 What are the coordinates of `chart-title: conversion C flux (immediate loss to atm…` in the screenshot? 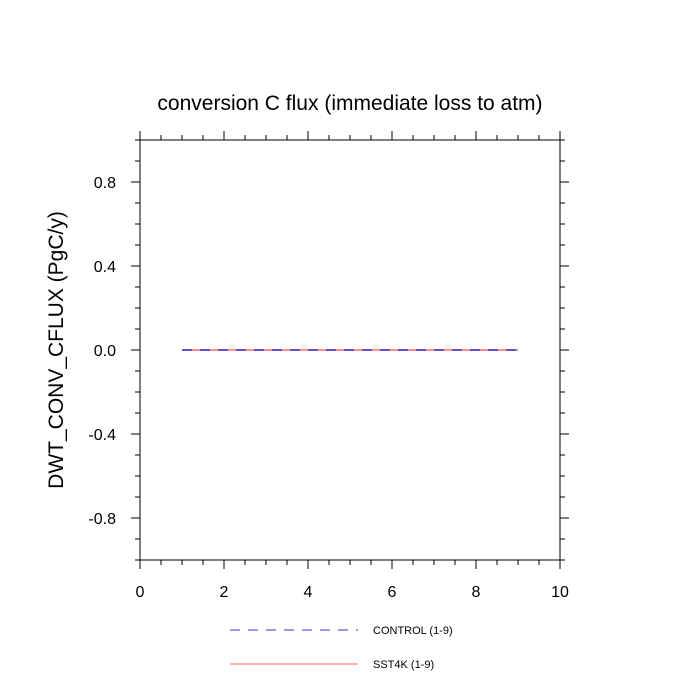 It's located at (349, 103).